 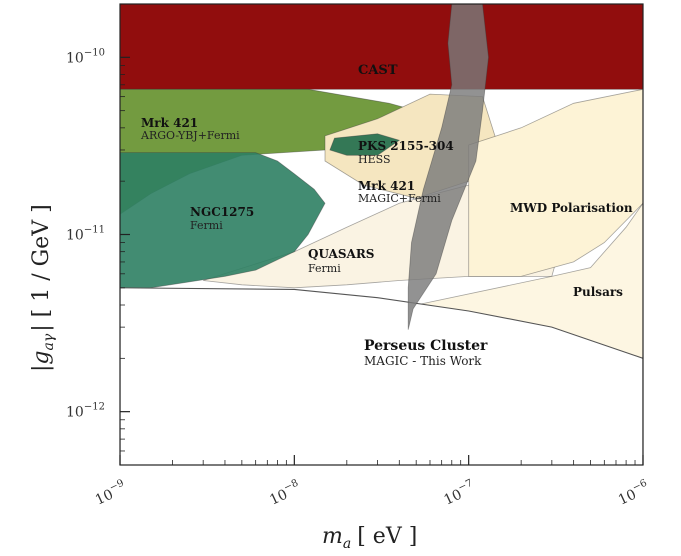 I want to click on x-tick-label: 10⁻⁷, so click(x=459, y=493).